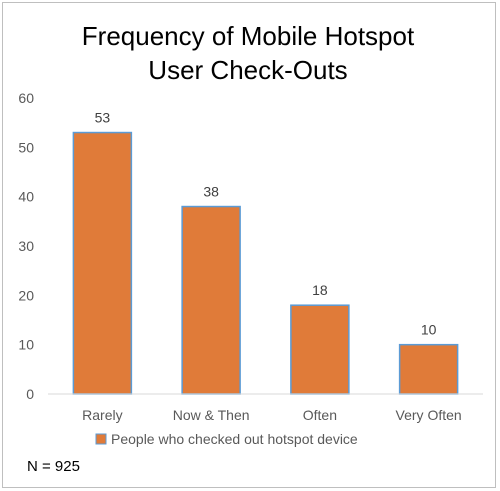 Image resolution: width=500 pixels, height=491 pixels. I want to click on y-tick-label: 30, so click(26, 246).